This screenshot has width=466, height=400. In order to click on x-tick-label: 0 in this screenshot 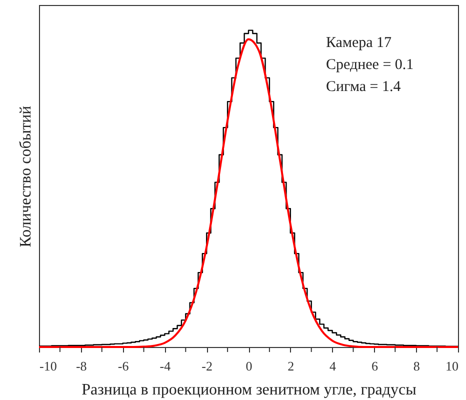, I will do `click(249, 366)`.